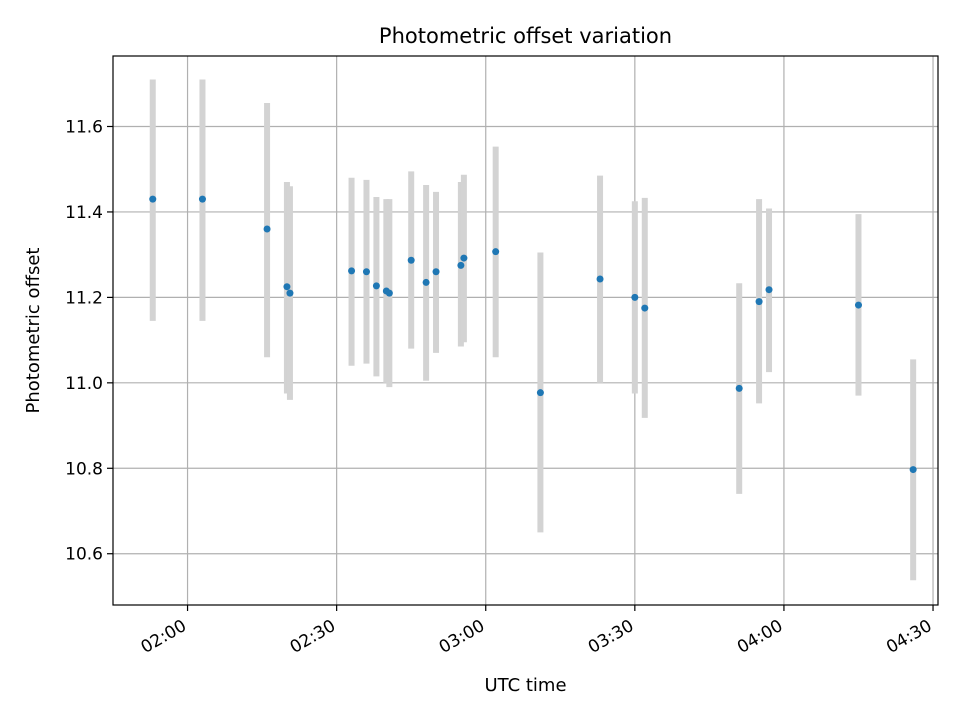  Describe the element at coordinates (89, 341) in the screenshot. I see `y-axis-ticks: 10.6 10.8 11.0 11.2 11.4 11.6` at that location.